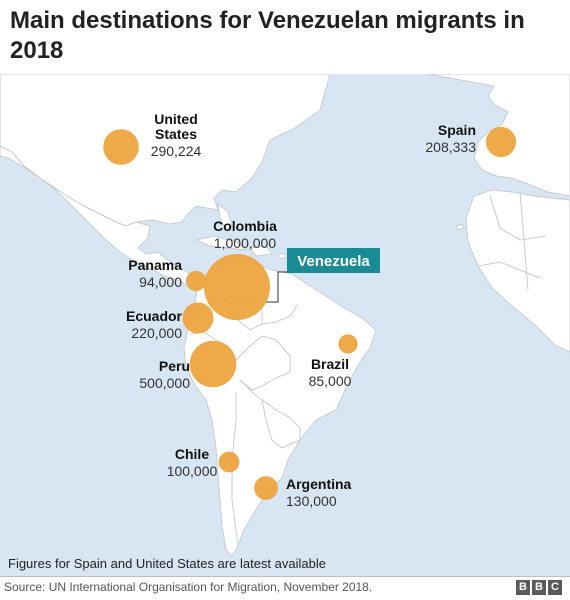  I want to click on bubble-united-states, so click(121, 147).